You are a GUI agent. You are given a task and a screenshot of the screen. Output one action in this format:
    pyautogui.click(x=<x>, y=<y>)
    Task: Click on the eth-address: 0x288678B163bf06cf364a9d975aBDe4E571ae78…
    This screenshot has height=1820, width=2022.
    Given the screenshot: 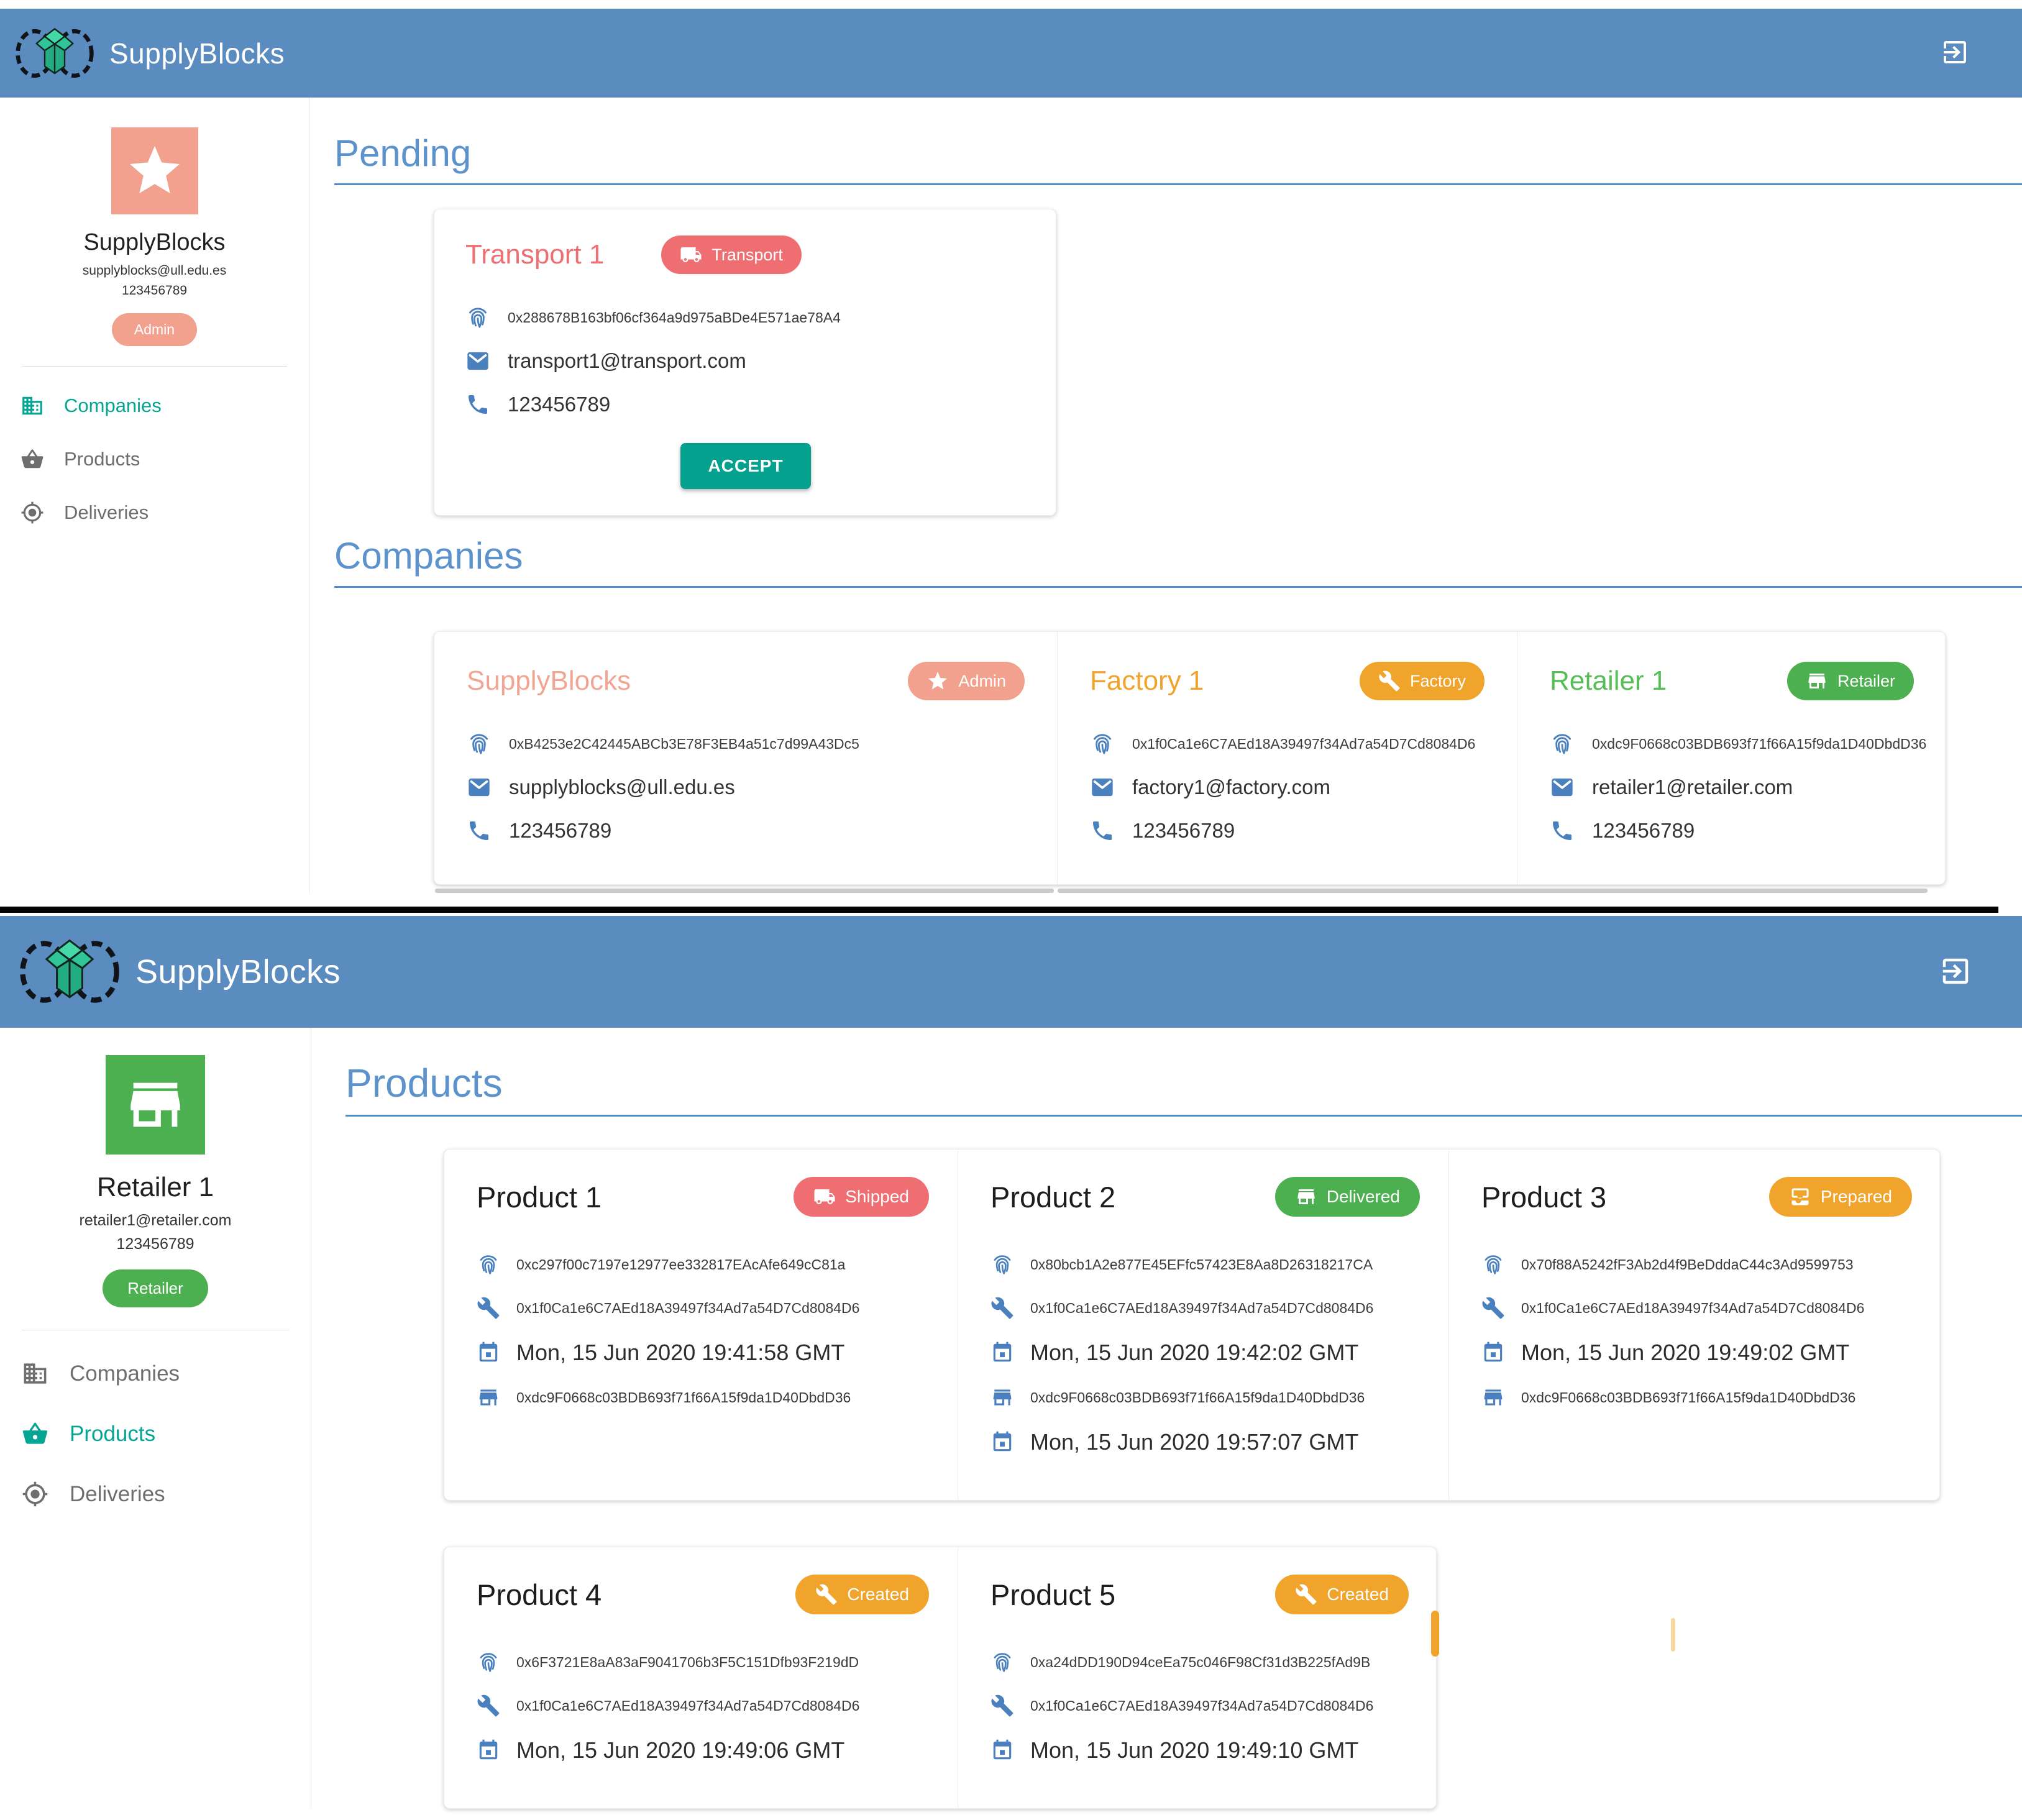 What is the action you would take?
    pyautogui.click(x=674, y=317)
    